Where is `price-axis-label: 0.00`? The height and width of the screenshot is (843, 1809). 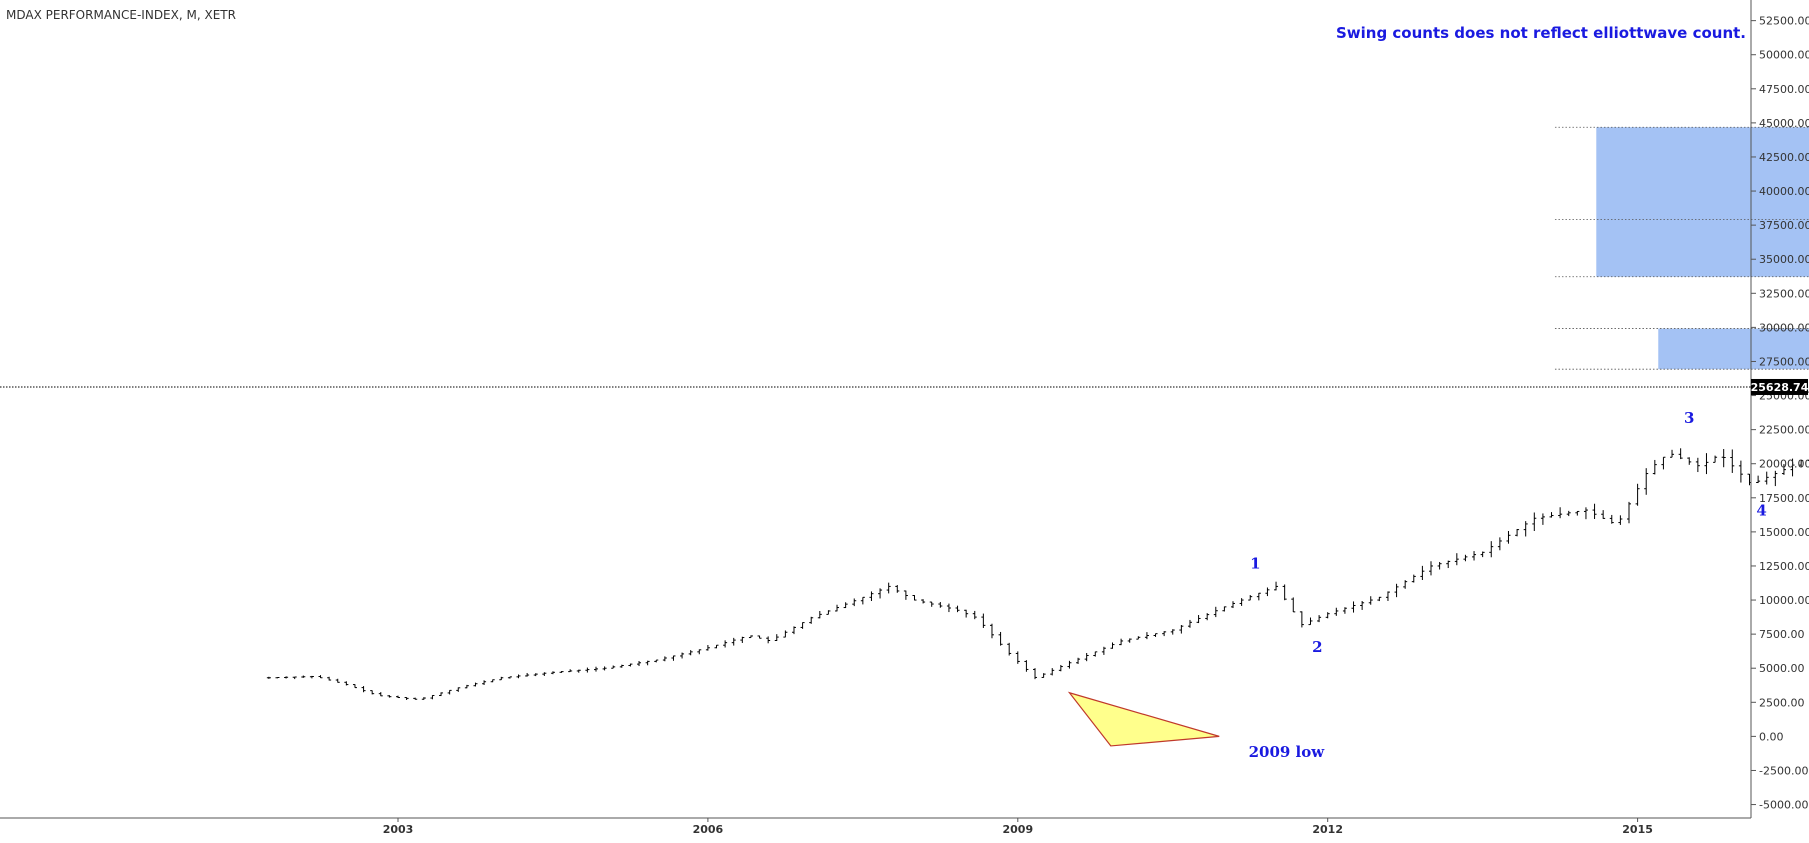 price-axis-label: 0.00 is located at coordinates (1771, 736).